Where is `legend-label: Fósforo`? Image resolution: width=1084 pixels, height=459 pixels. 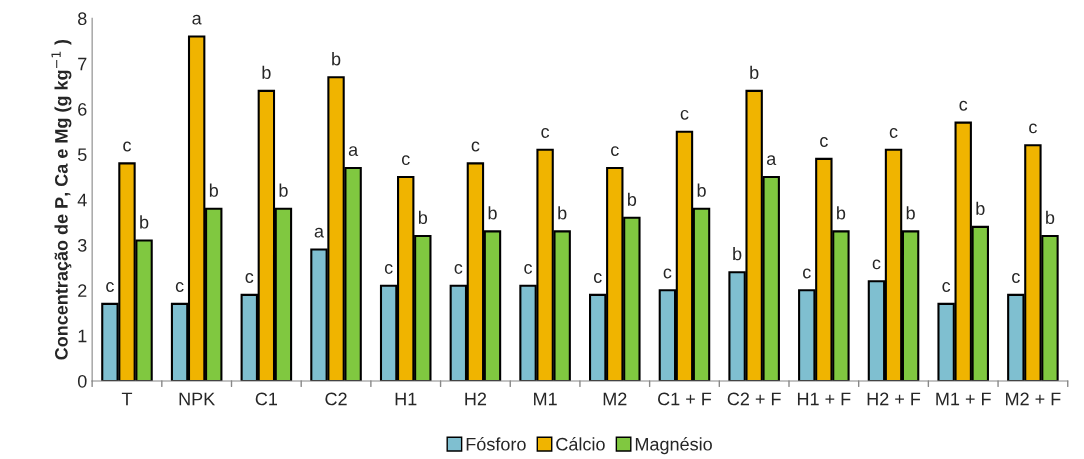 legend-label: Fósforo is located at coordinates (496, 444).